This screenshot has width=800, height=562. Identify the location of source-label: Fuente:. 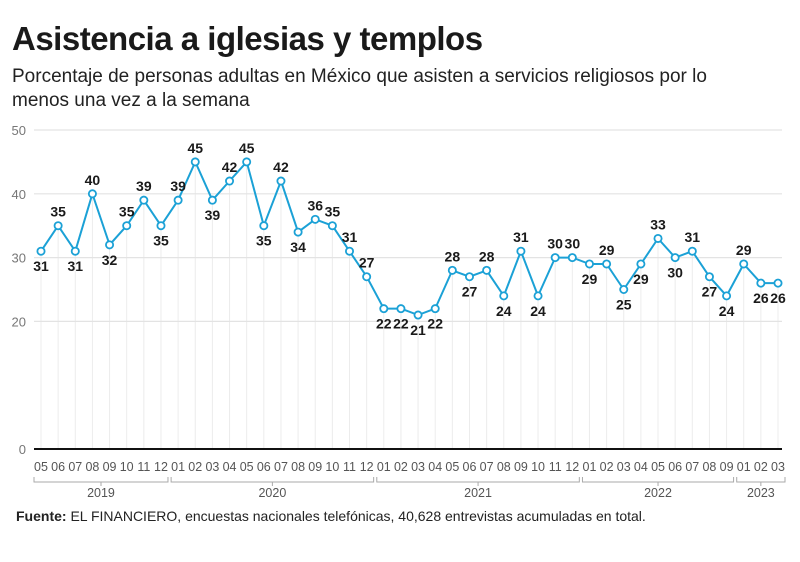
(41, 516).